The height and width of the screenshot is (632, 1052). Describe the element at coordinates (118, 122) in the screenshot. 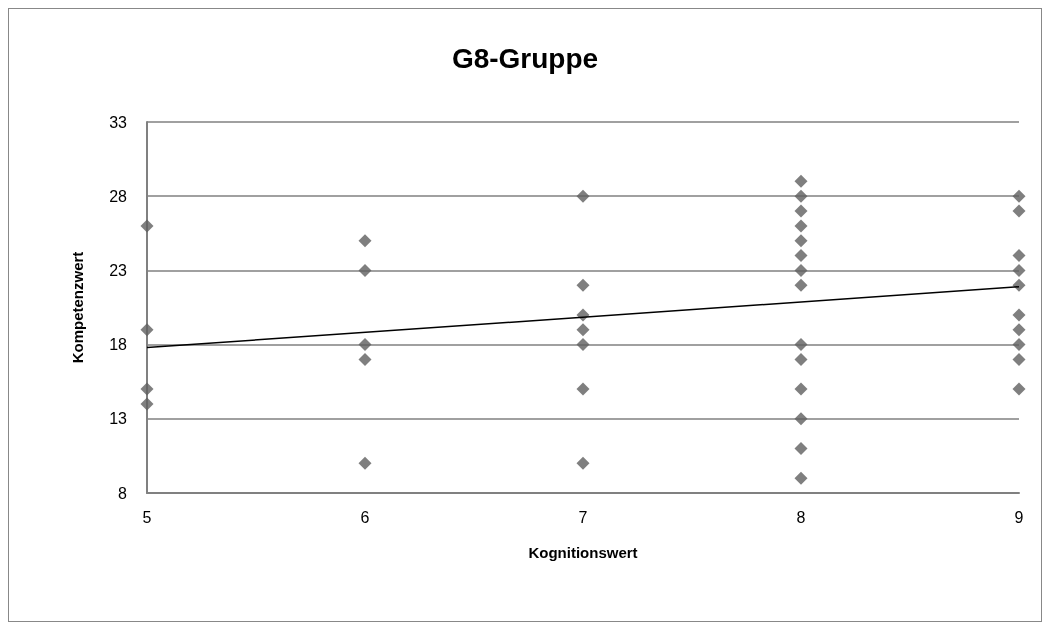

I see `y-tick-label: 33` at that location.